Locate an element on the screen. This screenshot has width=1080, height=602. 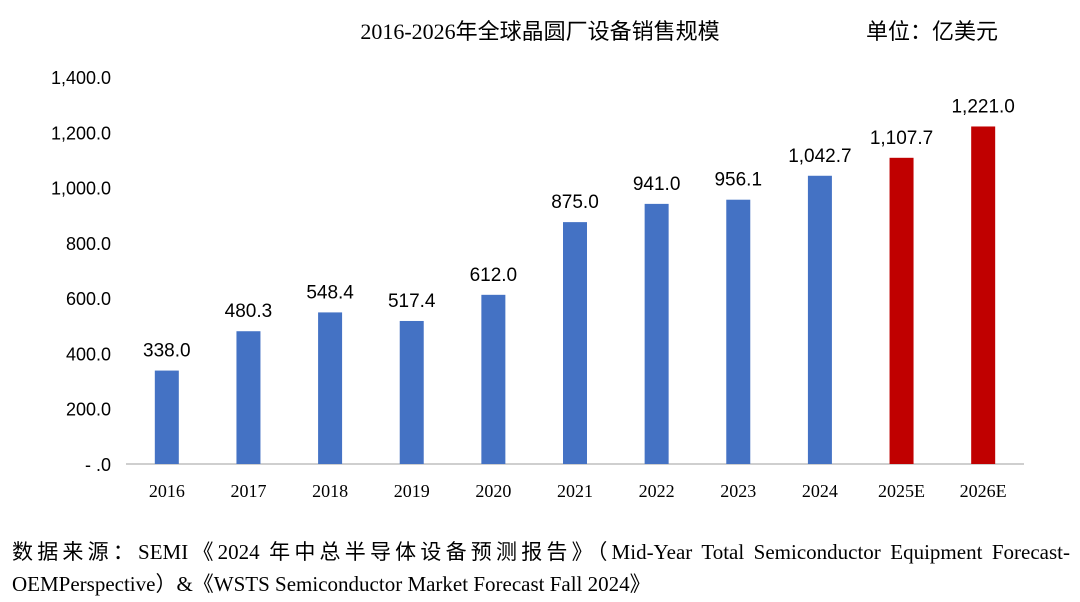
y-tick-label: - .0 is located at coordinates (98, 465).